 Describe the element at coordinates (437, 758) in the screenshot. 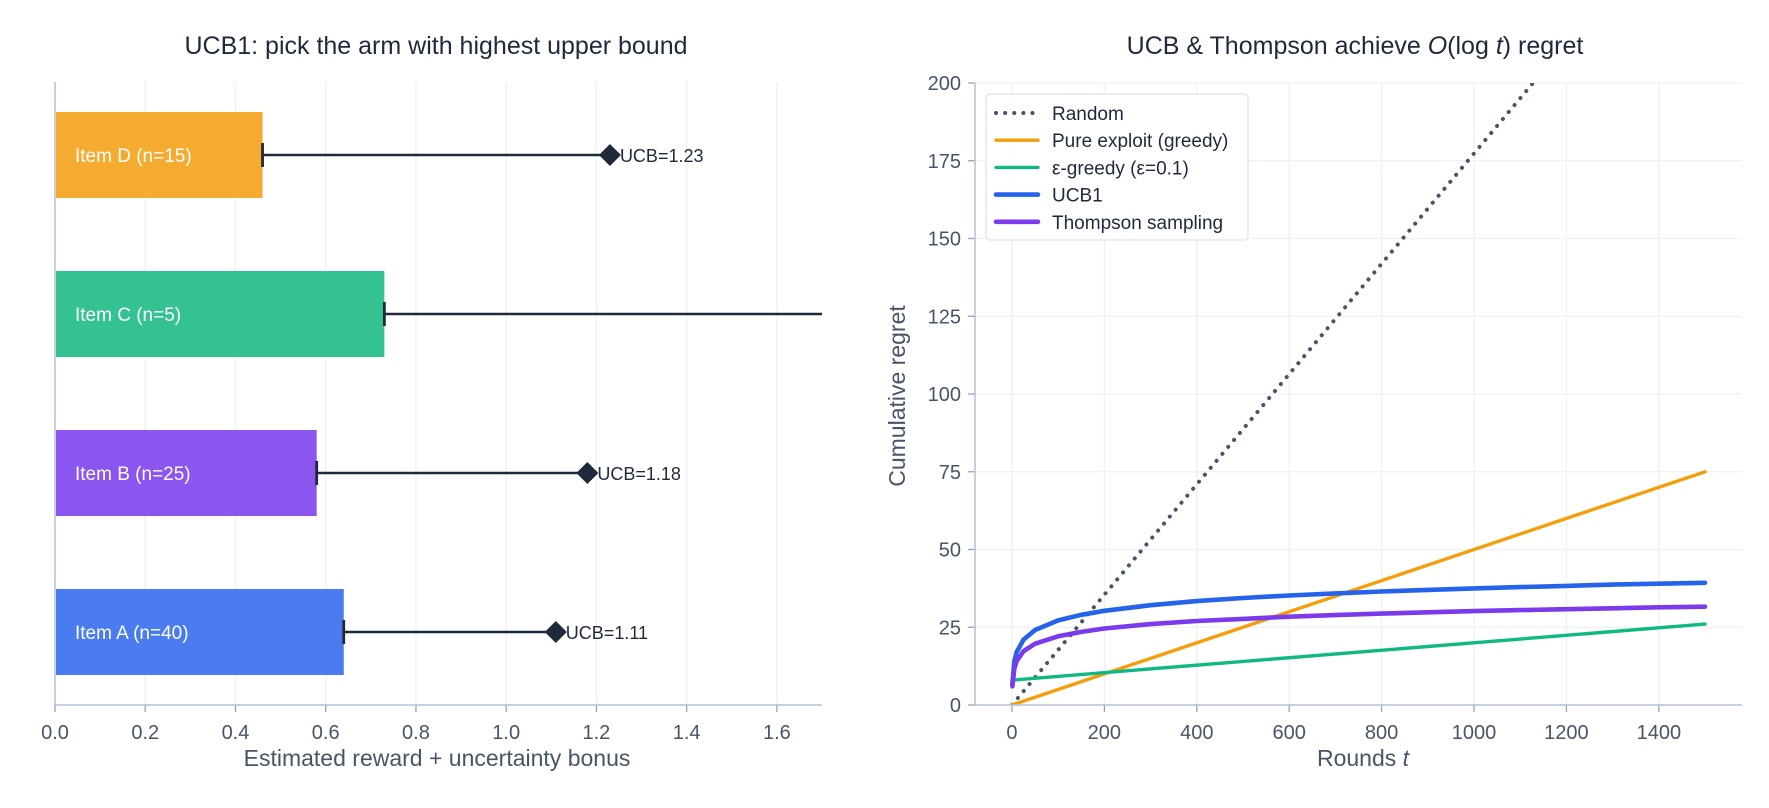

I see `left-x-axis-label: Estimated reward + uncertainty bonus` at that location.